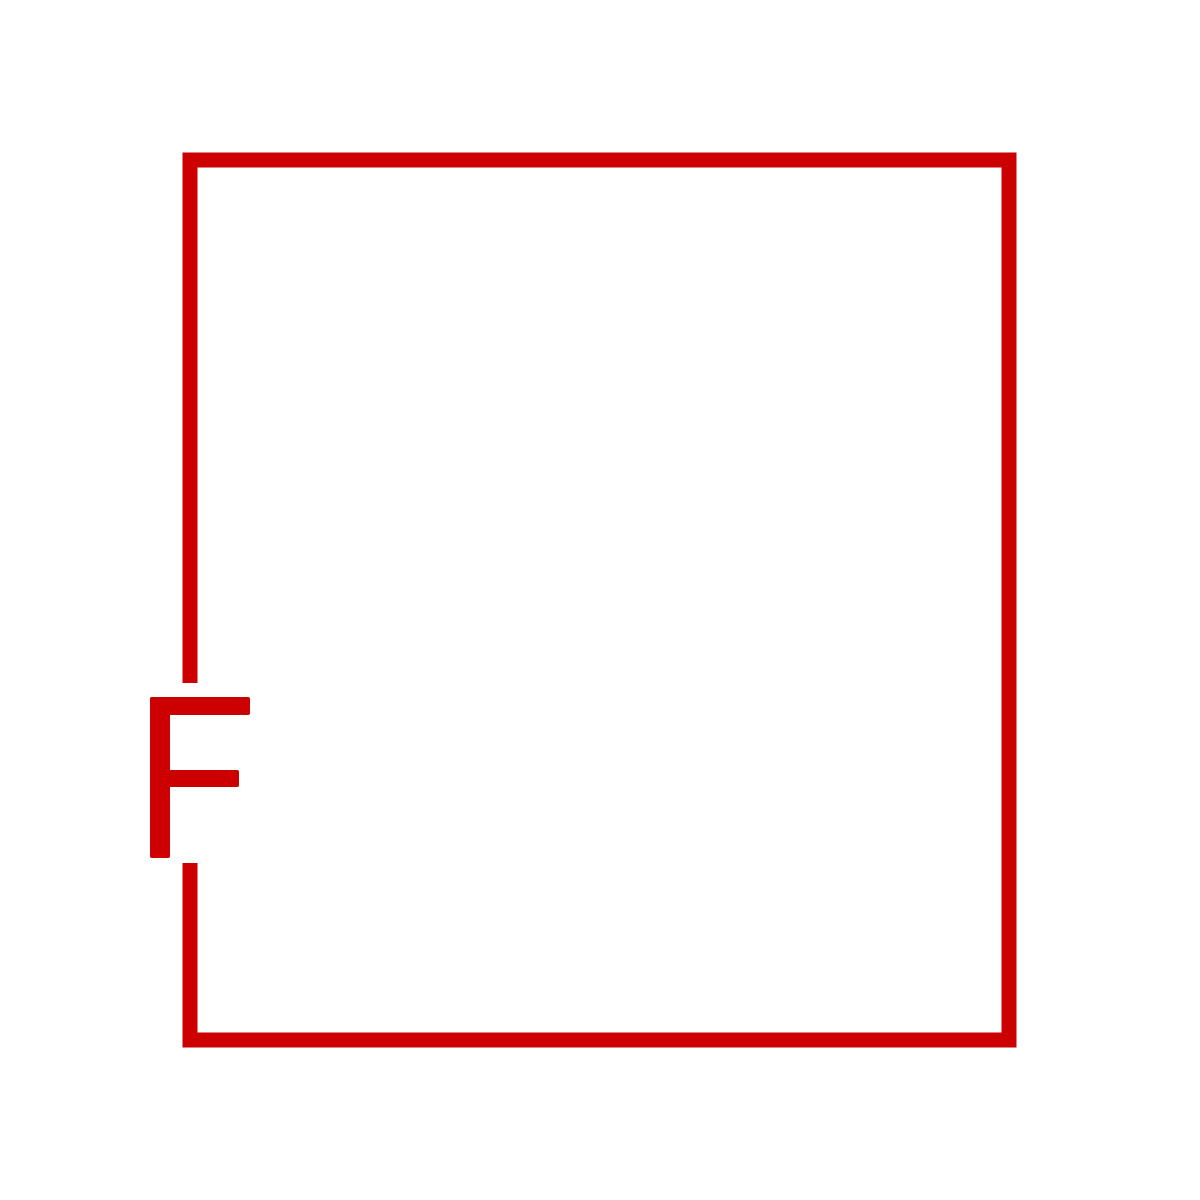 Image resolution: width=1200 pixels, height=1200 pixels. Describe the element at coordinates (200, 706) in the screenshot. I see `letter-f-top-bar` at that location.